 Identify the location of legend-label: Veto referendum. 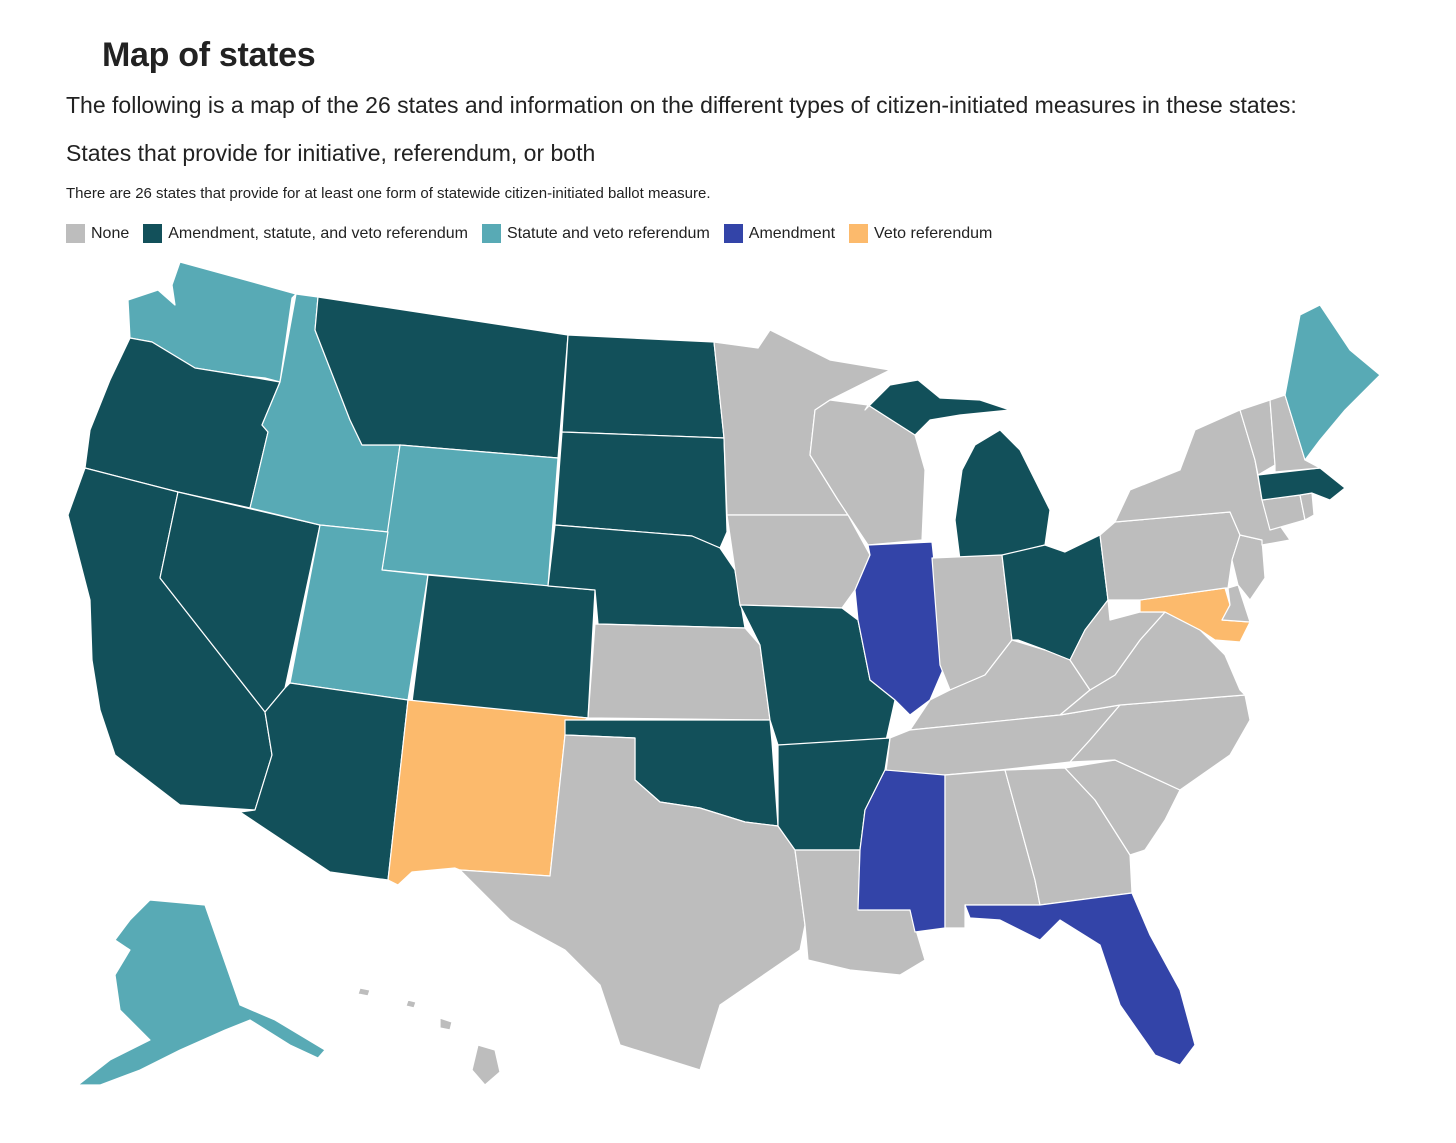
(933, 233).